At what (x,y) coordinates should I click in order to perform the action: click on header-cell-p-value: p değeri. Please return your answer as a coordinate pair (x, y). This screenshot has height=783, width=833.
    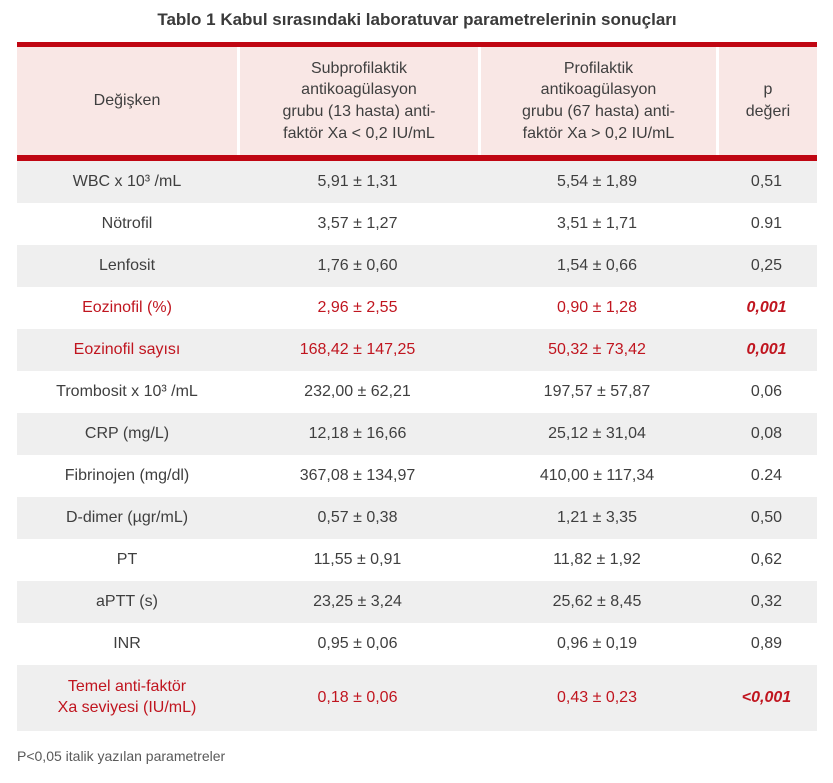
    Looking at the image, I should click on (766, 101).